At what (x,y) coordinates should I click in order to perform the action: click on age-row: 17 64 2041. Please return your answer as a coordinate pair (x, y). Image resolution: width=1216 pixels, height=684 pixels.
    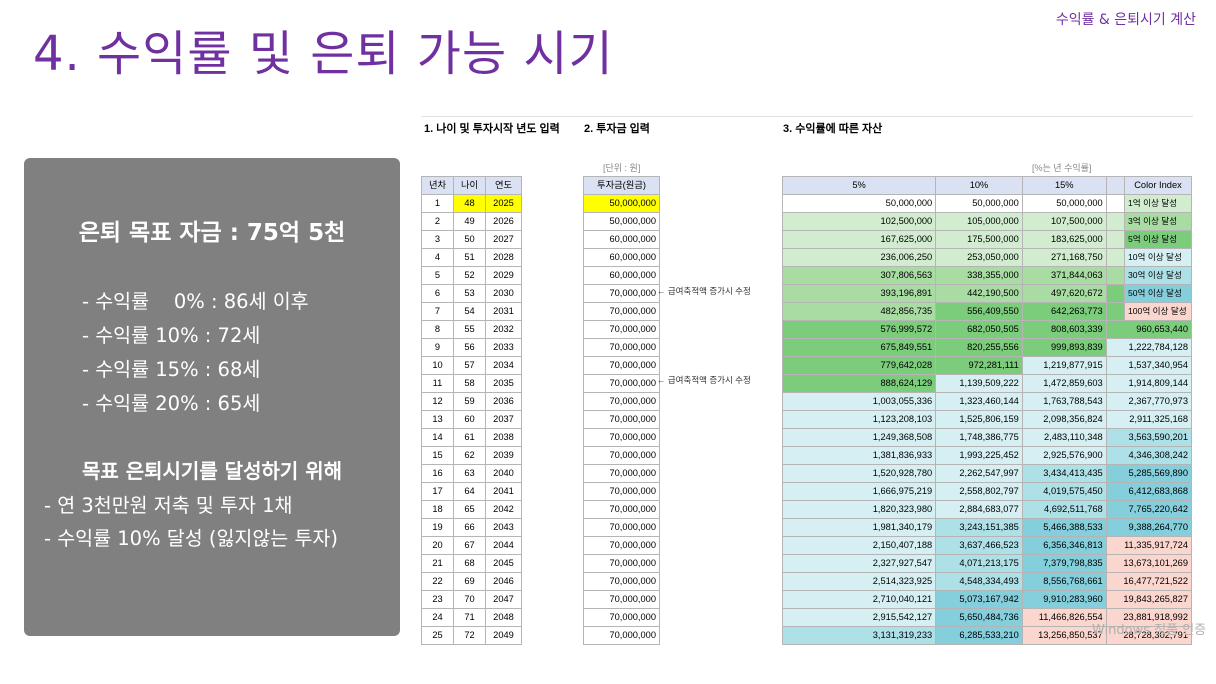
    Looking at the image, I should click on (471, 491).